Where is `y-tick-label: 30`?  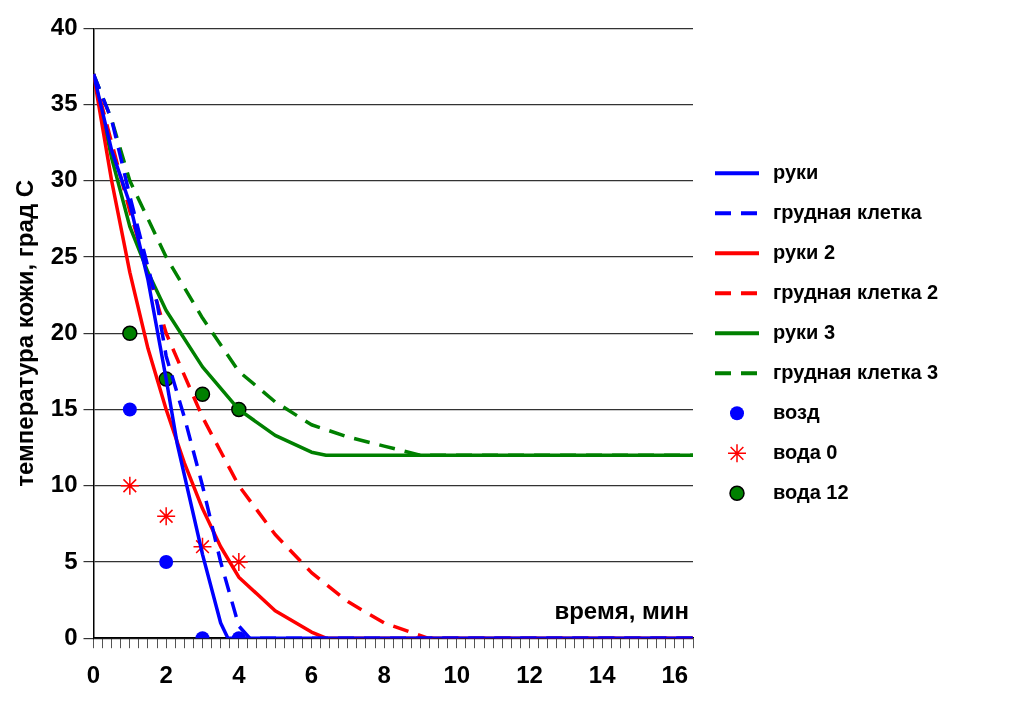 y-tick-label: 30 is located at coordinates (64, 179).